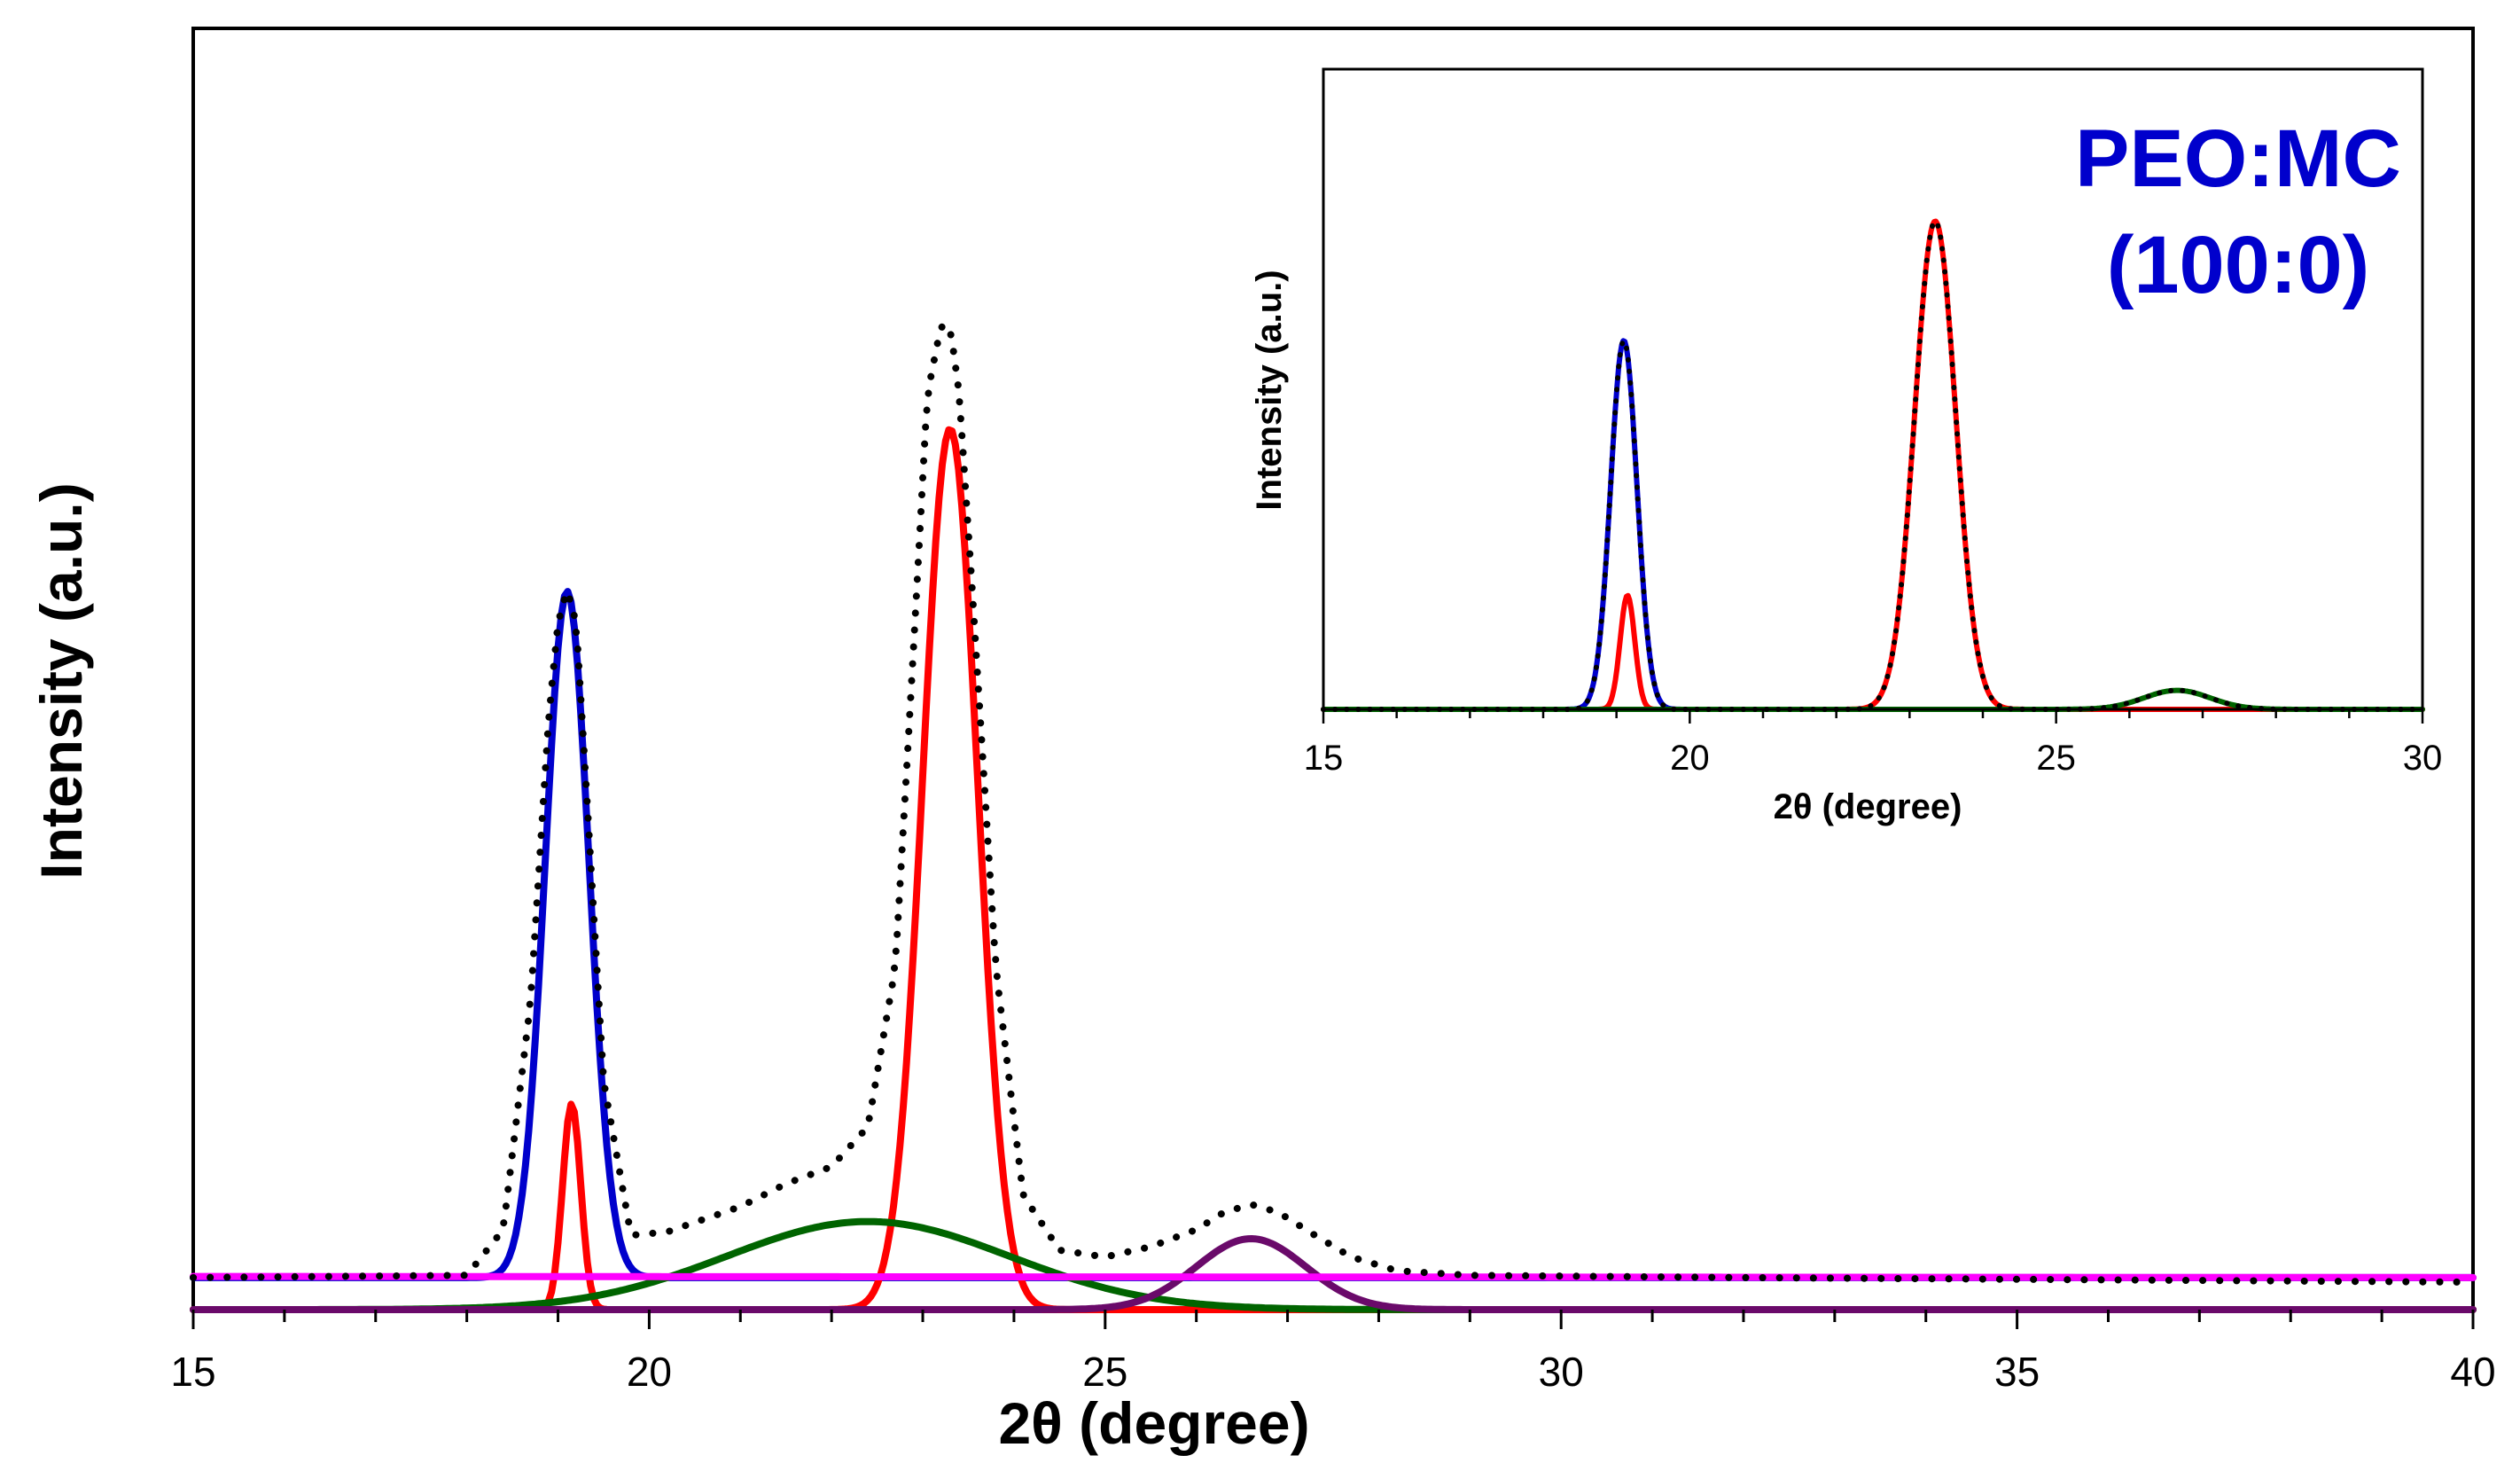 This screenshot has width=2520, height=1471. Describe the element at coordinates (2238, 265) in the screenshot. I see `sample-label-line-2: (100:0)` at that location.